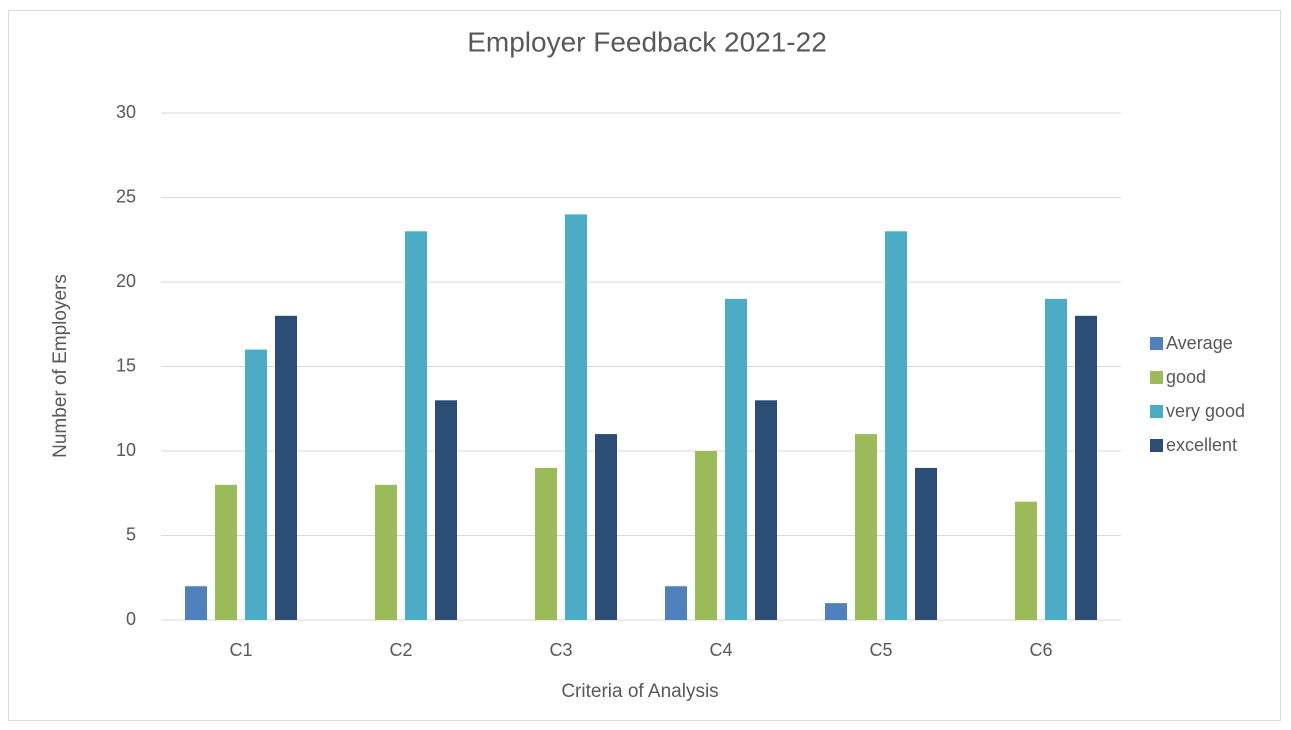 This screenshot has height=730, width=1291. What do you see at coordinates (446, 510) in the screenshot?
I see `bar-excellent-C2` at bounding box center [446, 510].